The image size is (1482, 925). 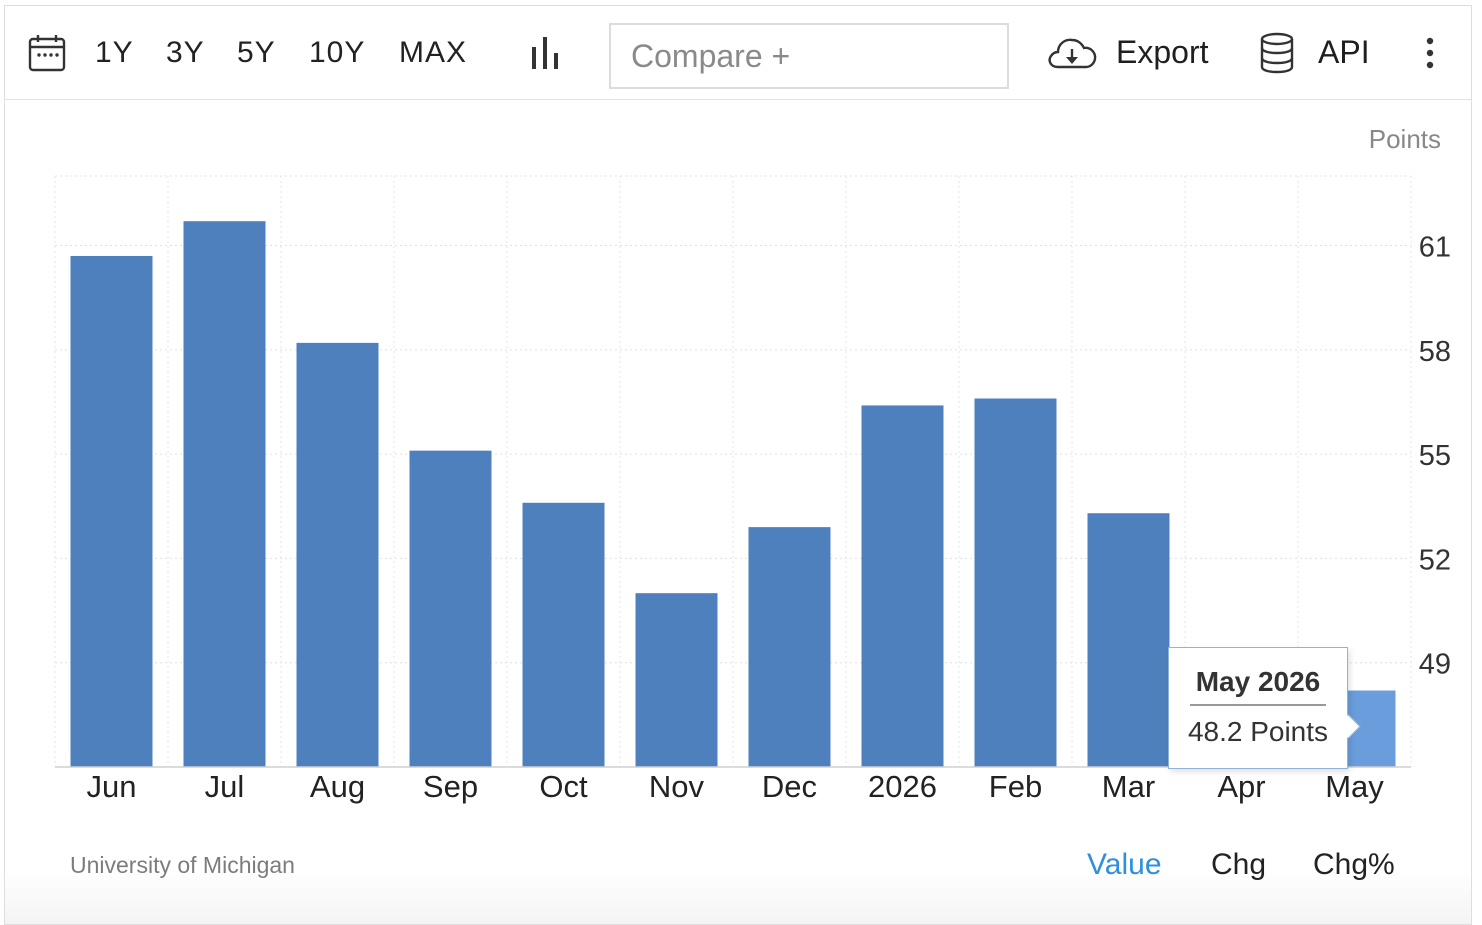 I want to click on y-tick-label: 49, so click(x=1435, y=665).